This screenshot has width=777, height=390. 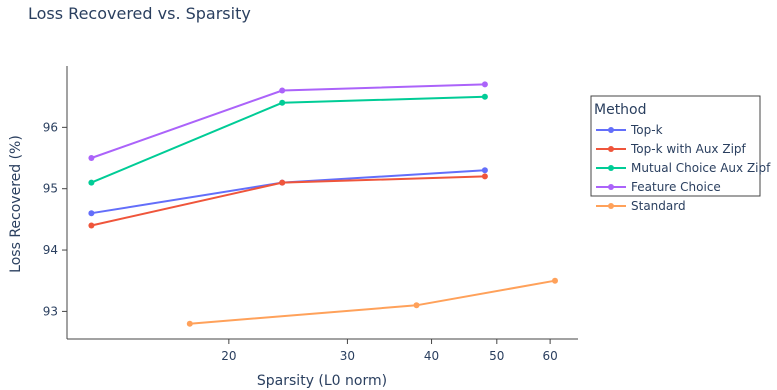 I want to click on series-line-top-k-with-aux-zipf, so click(x=288, y=201).